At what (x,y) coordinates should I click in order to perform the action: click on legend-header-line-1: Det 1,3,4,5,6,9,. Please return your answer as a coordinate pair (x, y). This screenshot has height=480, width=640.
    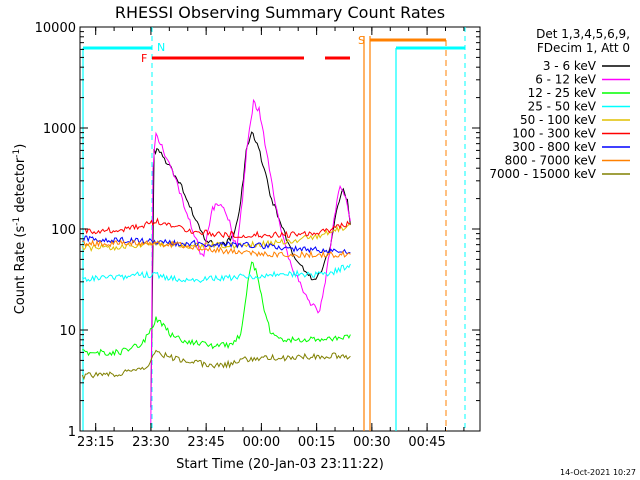
    Looking at the image, I should click on (583, 34).